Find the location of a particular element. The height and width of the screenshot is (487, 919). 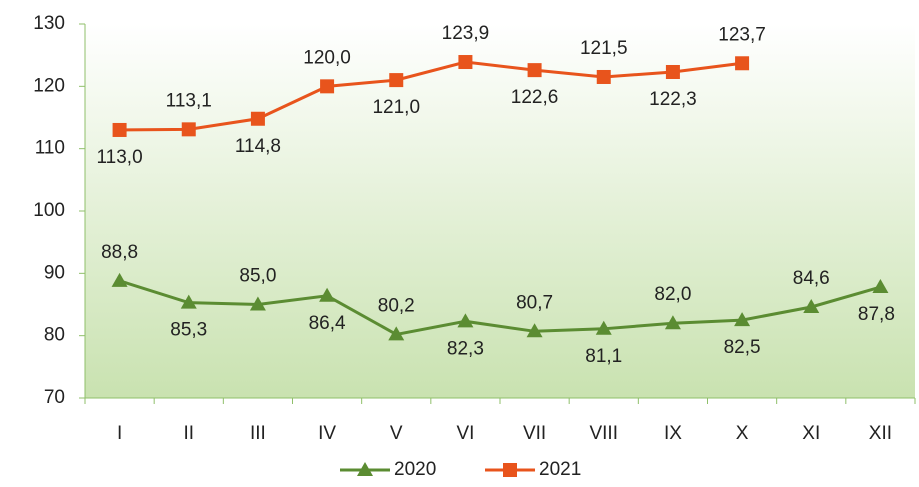

y-tick-label: 80 is located at coordinates (54, 335).